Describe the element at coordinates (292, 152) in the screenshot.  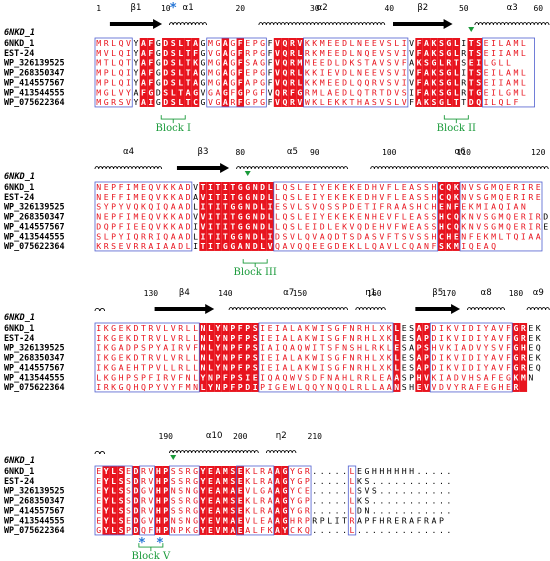
I see `ss-element-label: α5` at that location.